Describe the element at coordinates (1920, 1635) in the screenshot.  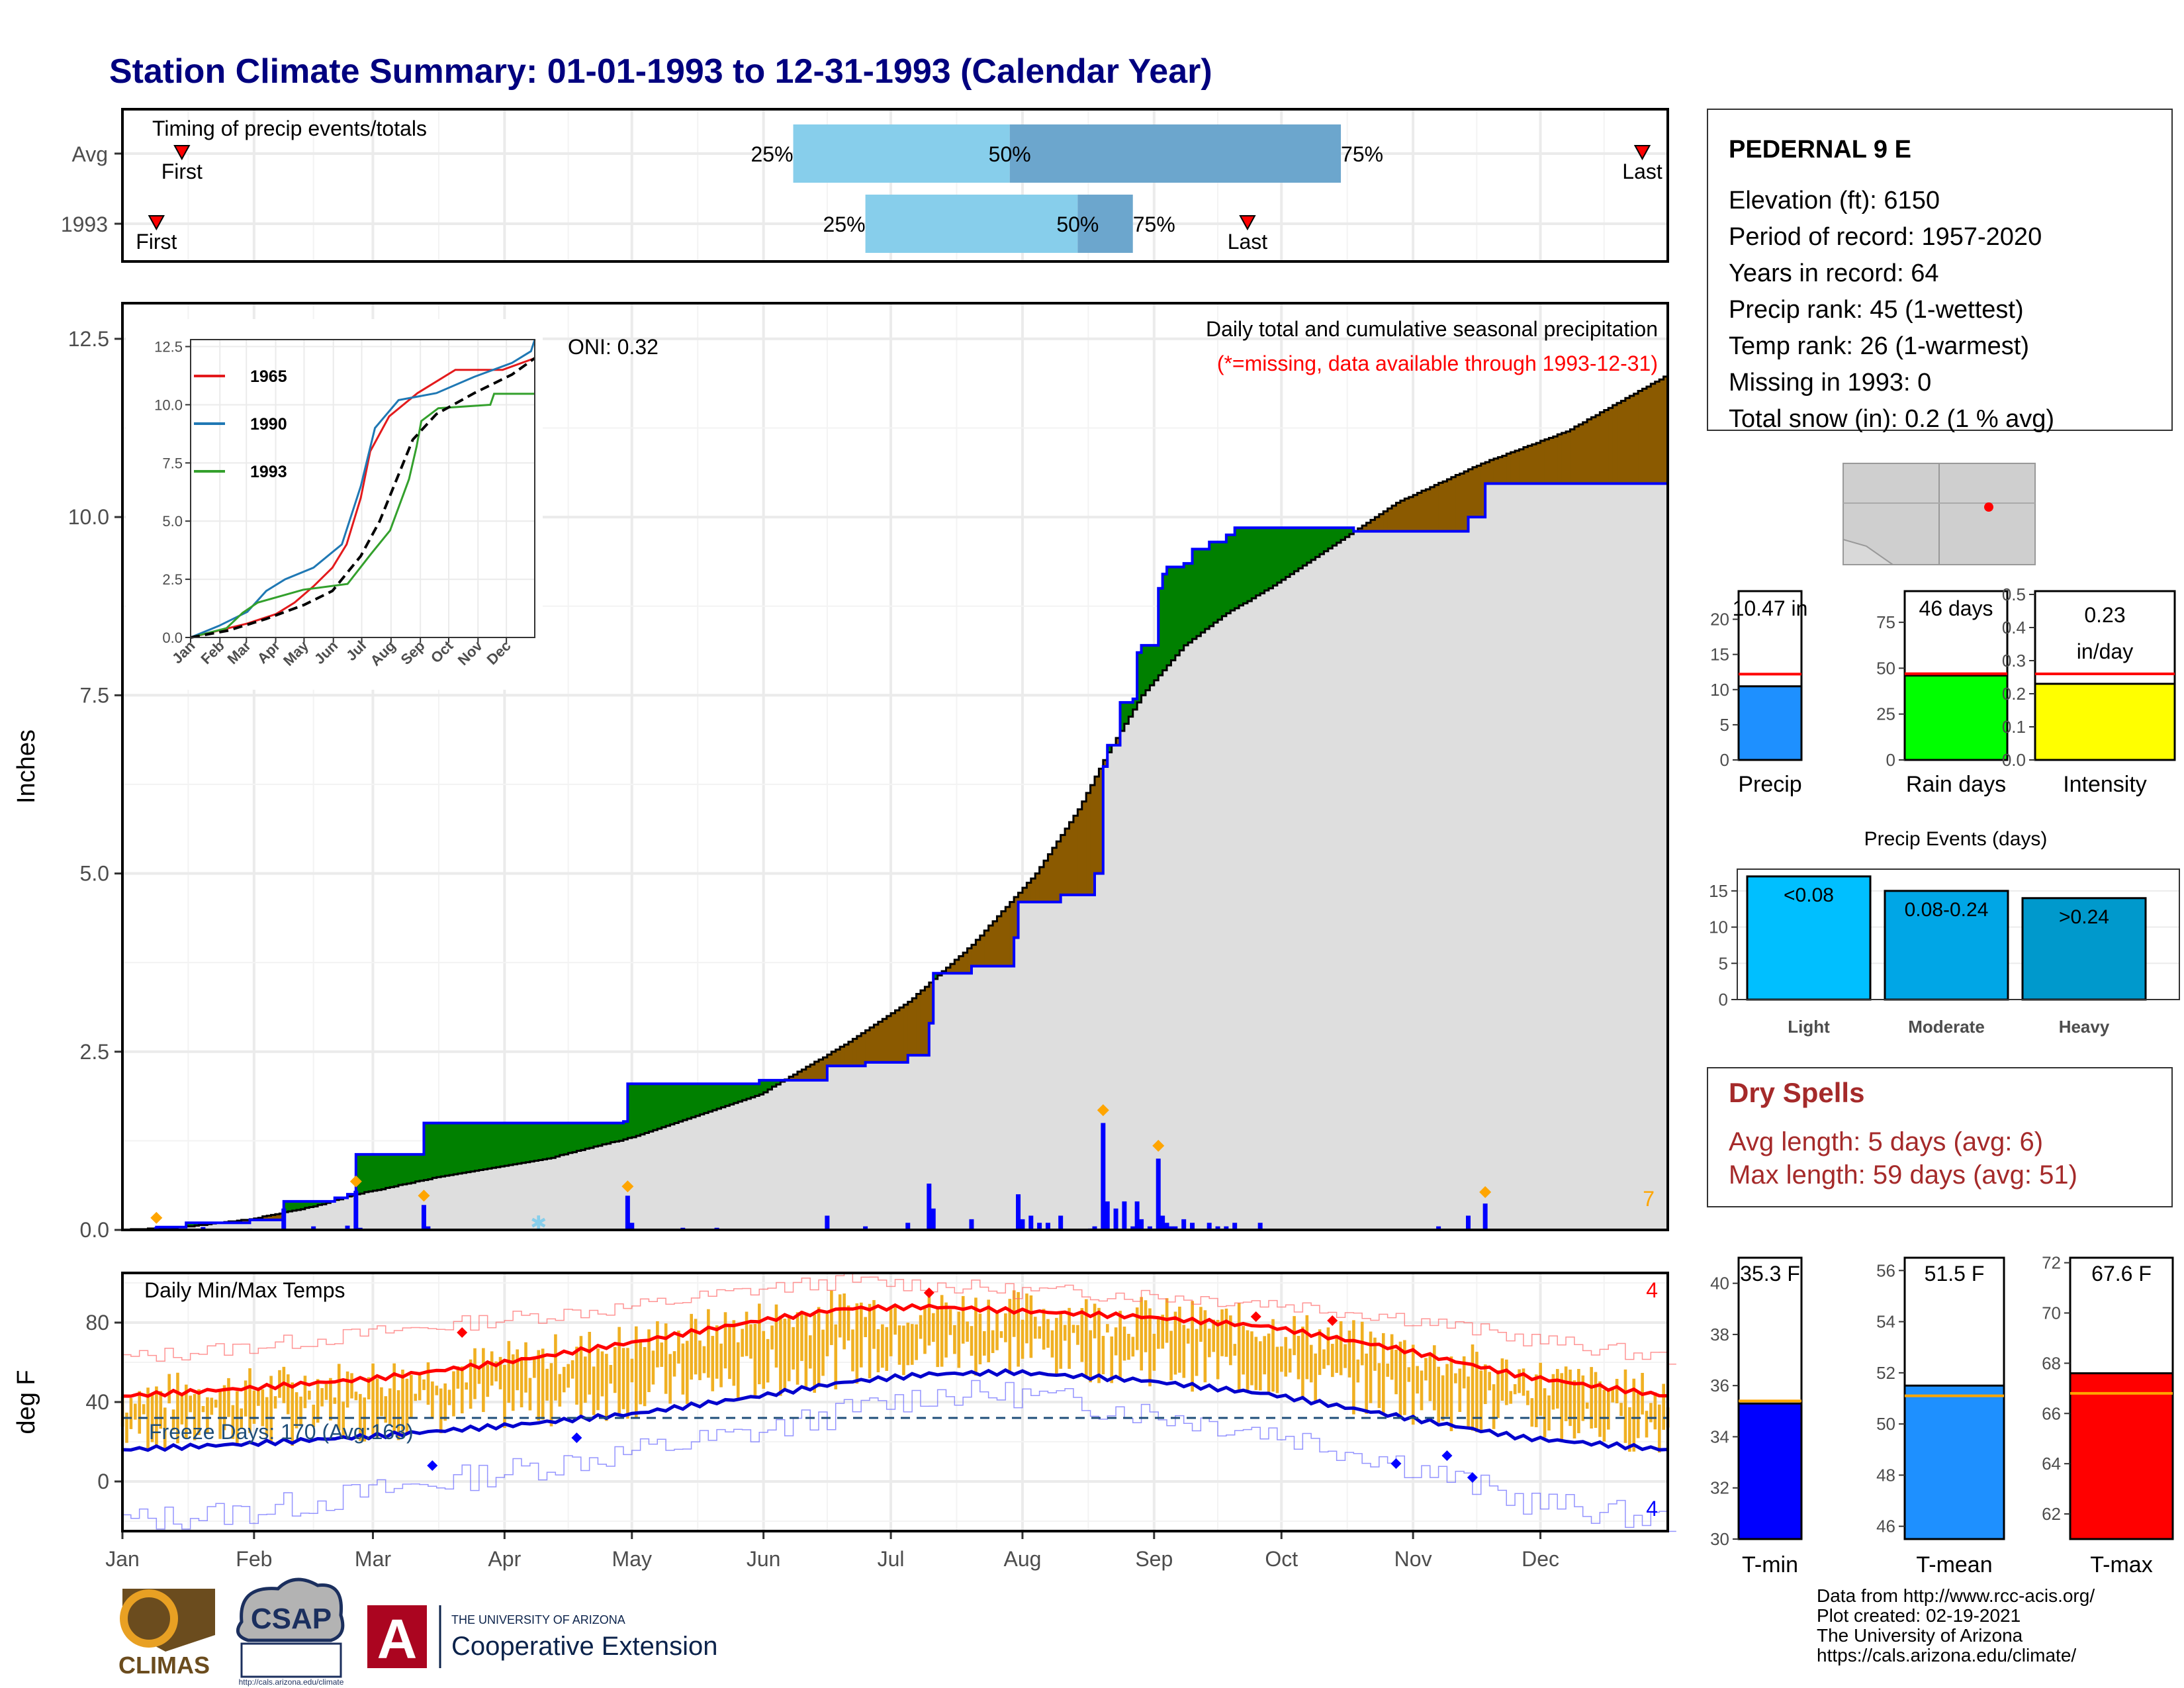
I see `credit-line: The University of Arizona` at that location.